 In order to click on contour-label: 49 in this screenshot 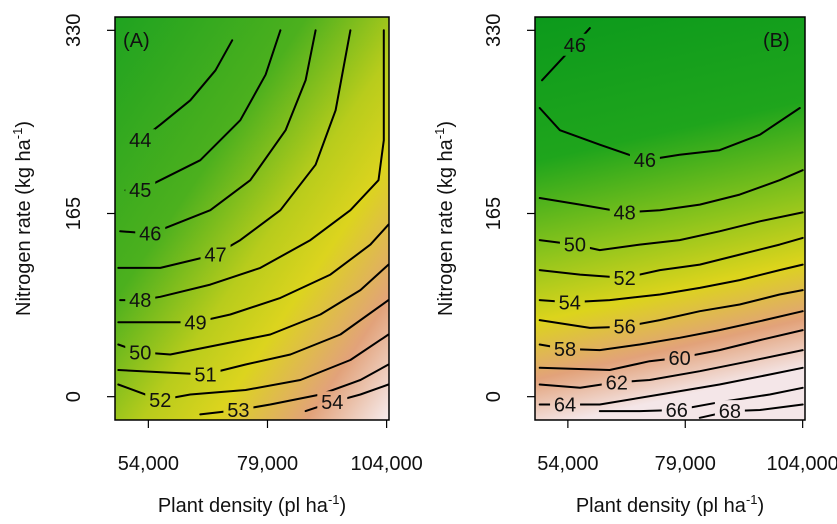, I will do `click(195, 323)`.